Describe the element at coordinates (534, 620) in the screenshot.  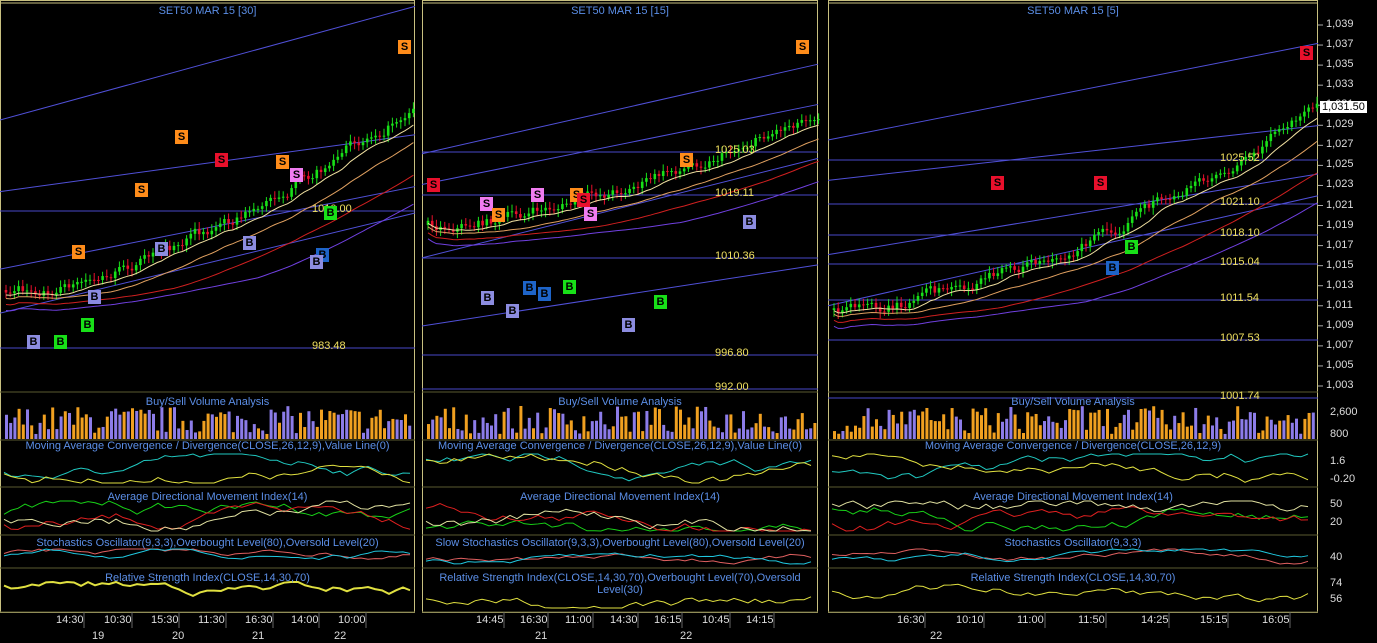
I see `time-label: 16:30` at that location.